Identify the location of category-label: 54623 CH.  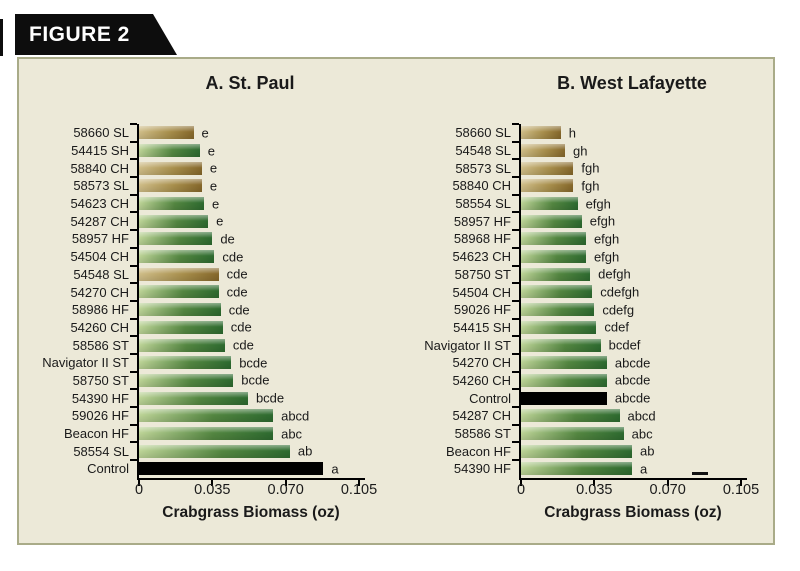
(99, 204).